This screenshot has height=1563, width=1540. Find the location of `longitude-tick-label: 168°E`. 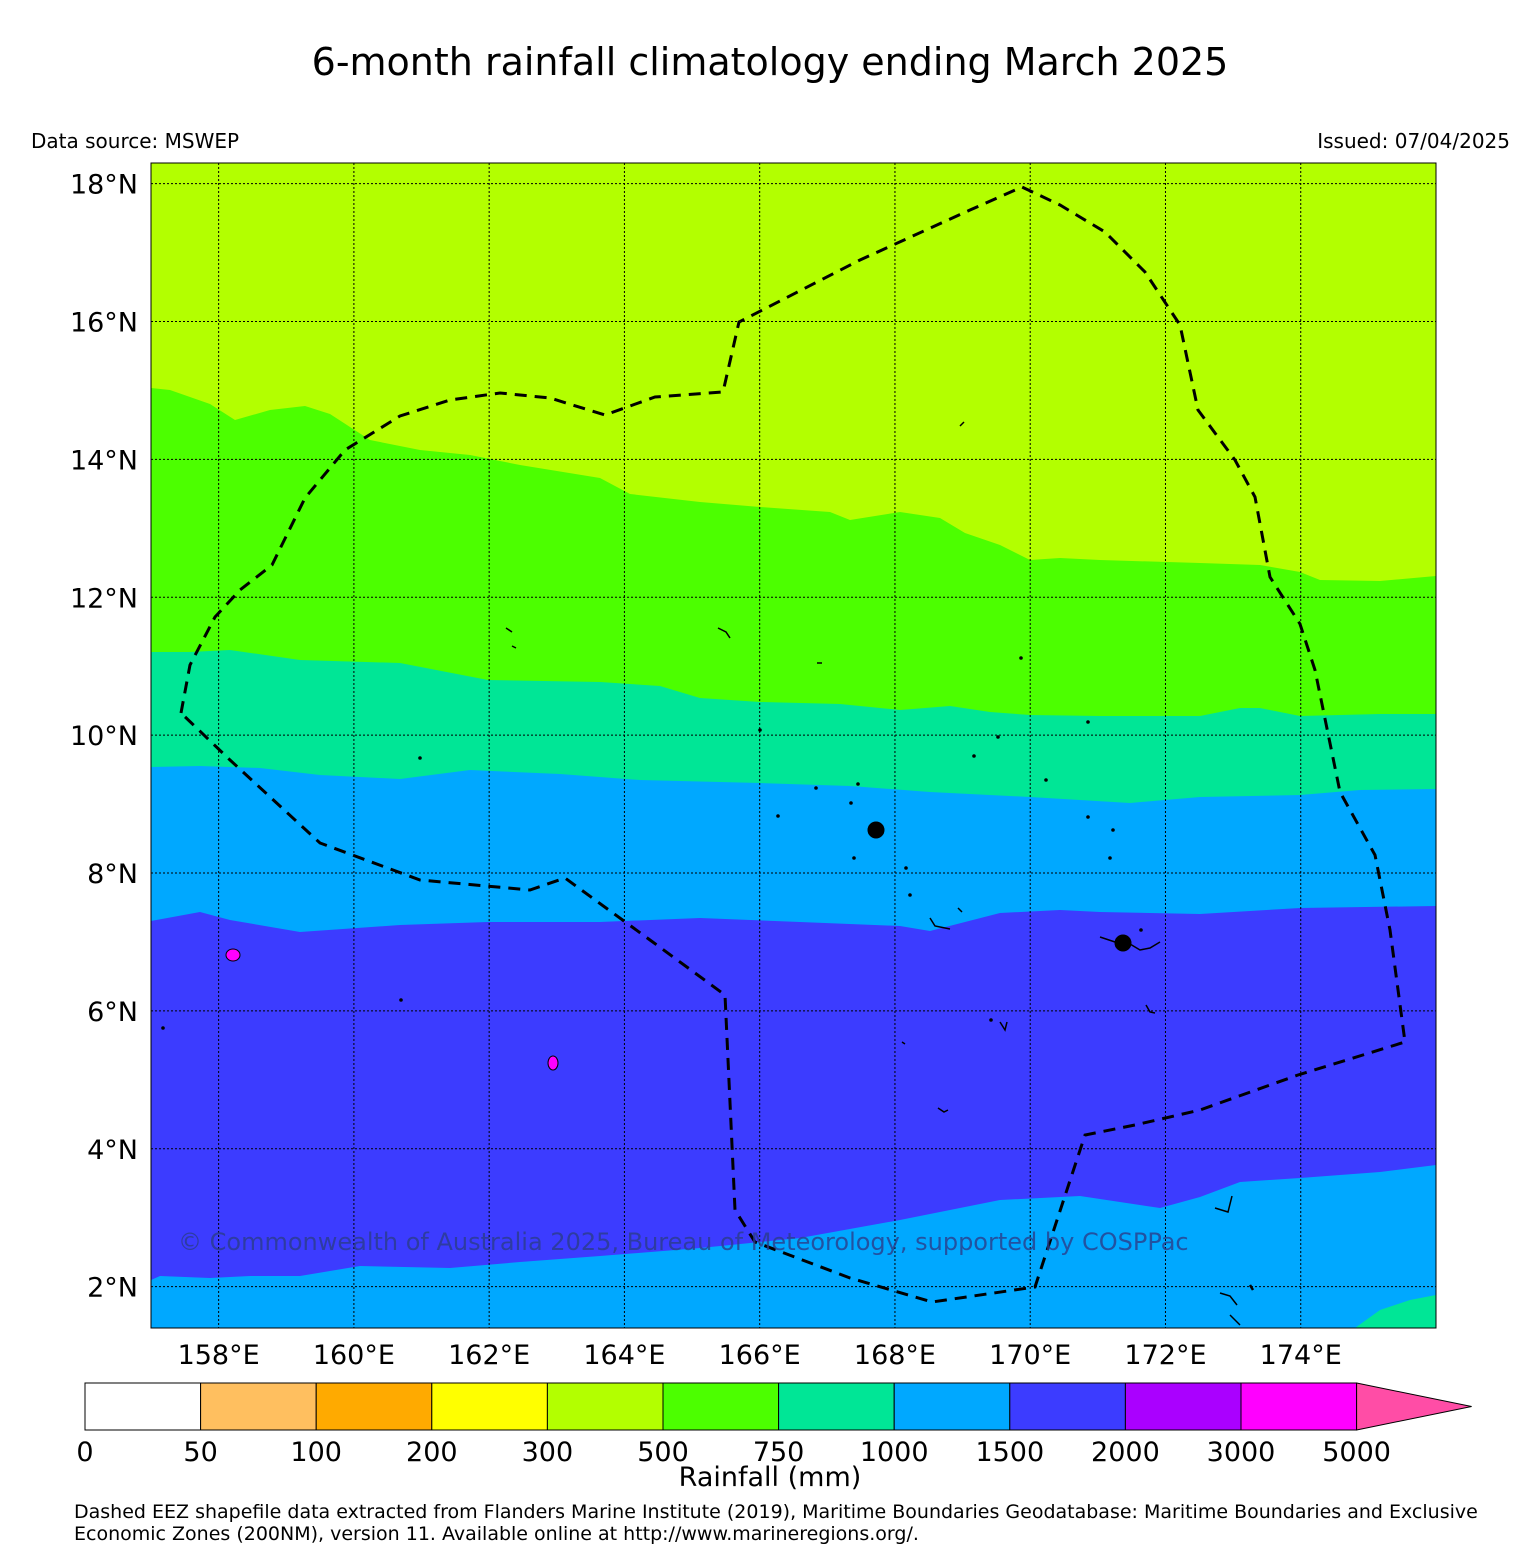

longitude-tick-label: 168°E is located at coordinates (895, 1355).